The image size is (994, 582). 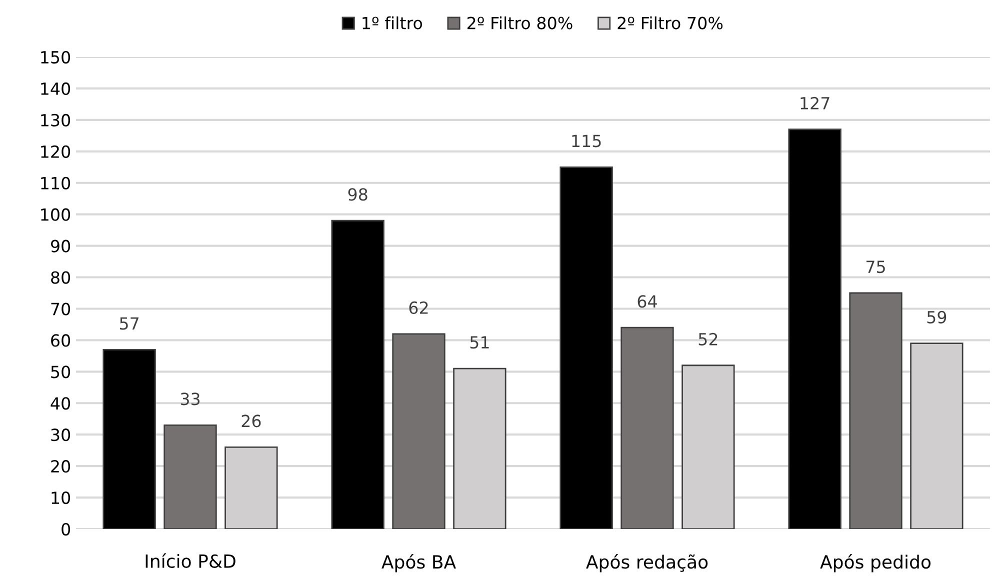 What do you see at coordinates (55, 57) in the screenshot?
I see `y-tick-label: 150` at bounding box center [55, 57].